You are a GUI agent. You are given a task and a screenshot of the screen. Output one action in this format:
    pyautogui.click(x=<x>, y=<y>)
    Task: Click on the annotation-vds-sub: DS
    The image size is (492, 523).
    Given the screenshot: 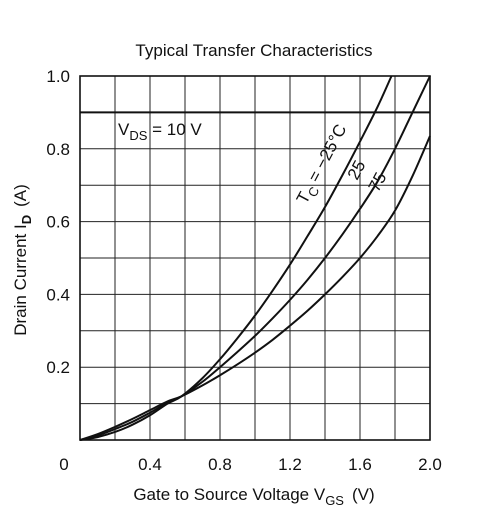 What is the action you would take?
    pyautogui.click(x=138, y=135)
    